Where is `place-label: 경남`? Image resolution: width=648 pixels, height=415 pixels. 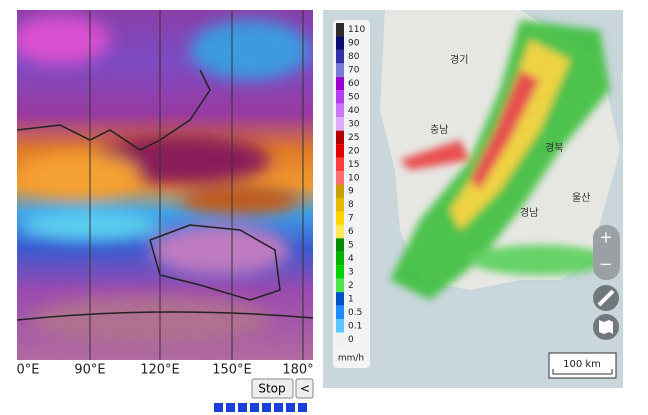 place-label: 경남 is located at coordinates (529, 212).